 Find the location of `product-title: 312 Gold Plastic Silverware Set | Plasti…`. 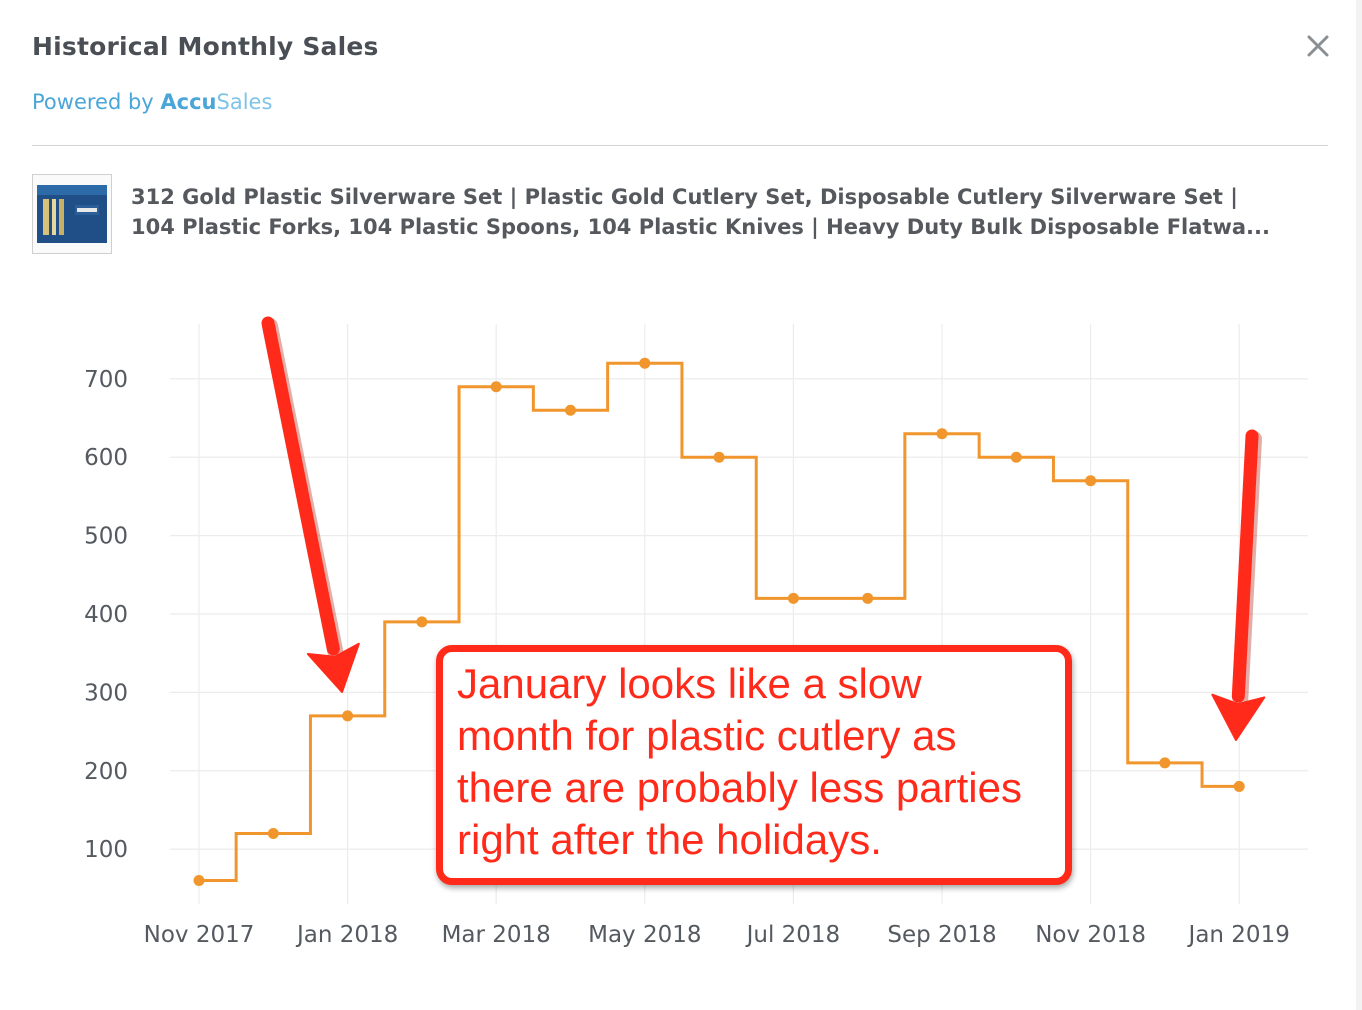

product-title: 312 Gold Plastic Silverware Set | Plasti… is located at coordinates (721, 212).